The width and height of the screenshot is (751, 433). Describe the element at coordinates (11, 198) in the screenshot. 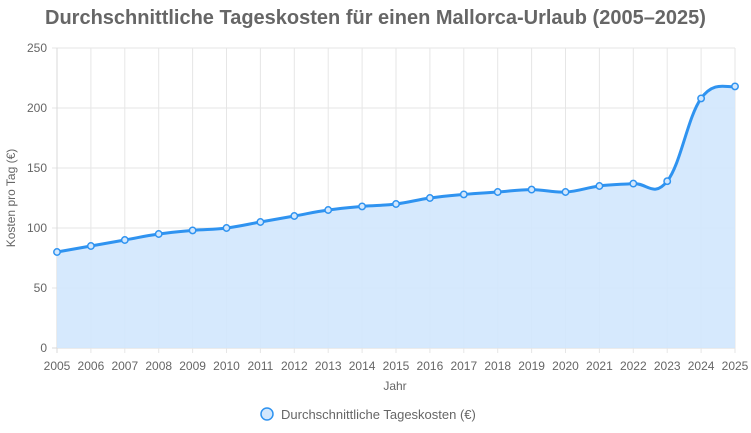

I see `y-axis-label: Kosten pro Tag (€)` at that location.